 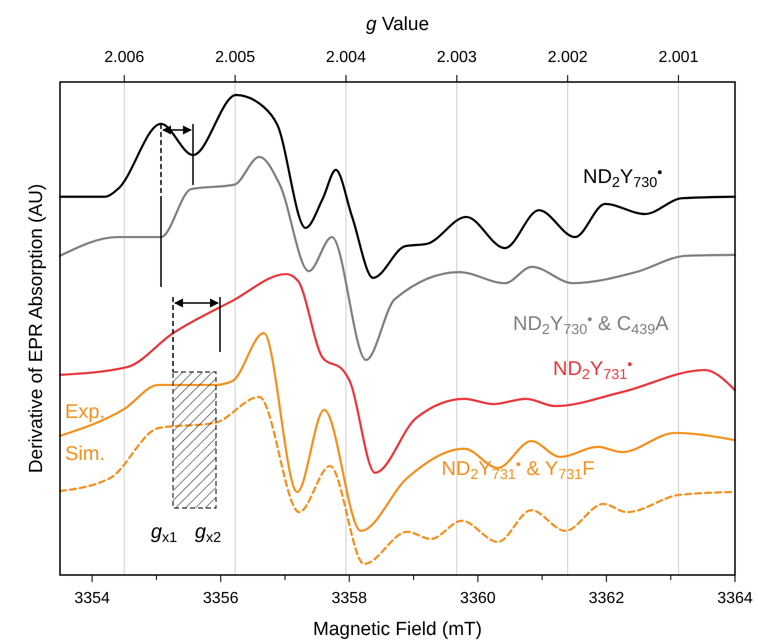 I want to click on annotation: g$_{x2}$, so click(x=208, y=533).